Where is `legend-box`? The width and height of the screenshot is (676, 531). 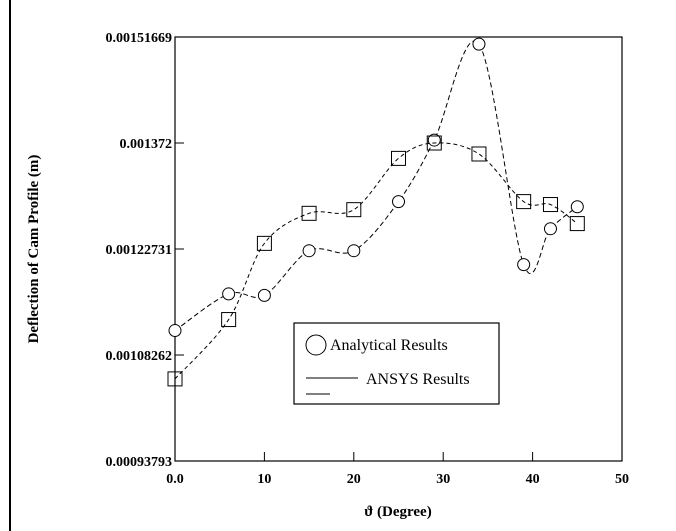 legend-box is located at coordinates (396, 363).